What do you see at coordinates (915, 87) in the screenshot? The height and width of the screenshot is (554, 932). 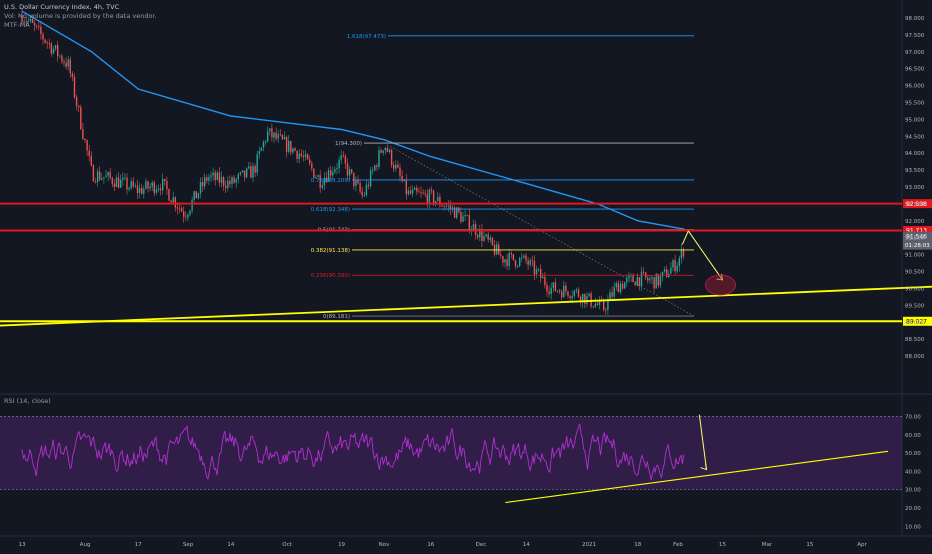 I see `price-axis-tick: 96.000` at bounding box center [915, 87].